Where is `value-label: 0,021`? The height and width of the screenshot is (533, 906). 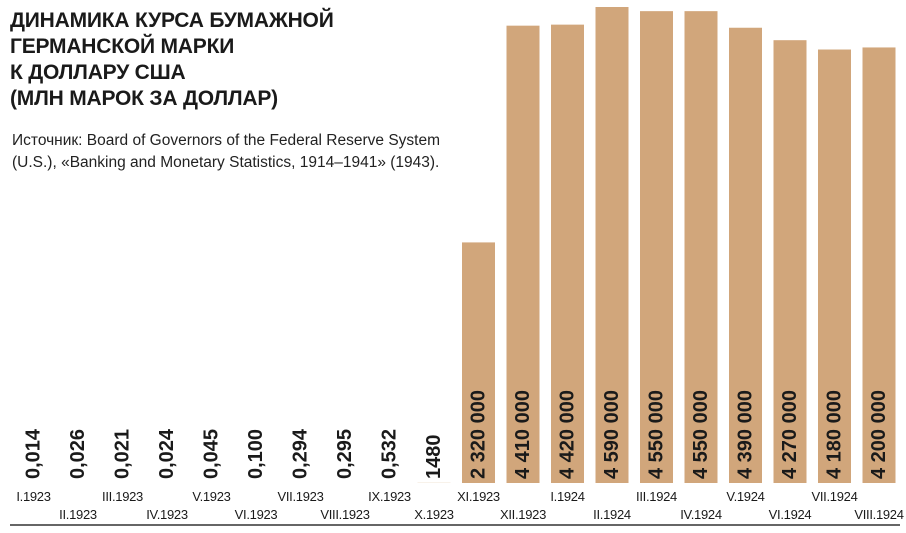 value-label: 0,021 is located at coordinates (123, 454).